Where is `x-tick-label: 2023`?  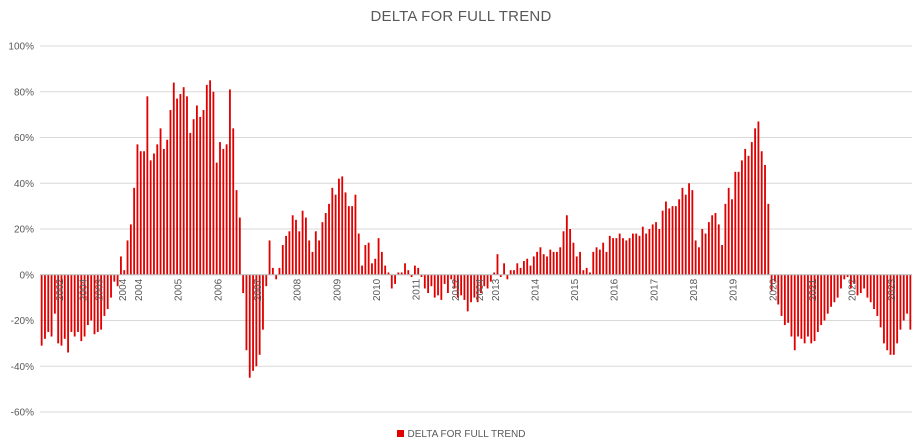 x-tick-label: 2023 is located at coordinates (892, 289).